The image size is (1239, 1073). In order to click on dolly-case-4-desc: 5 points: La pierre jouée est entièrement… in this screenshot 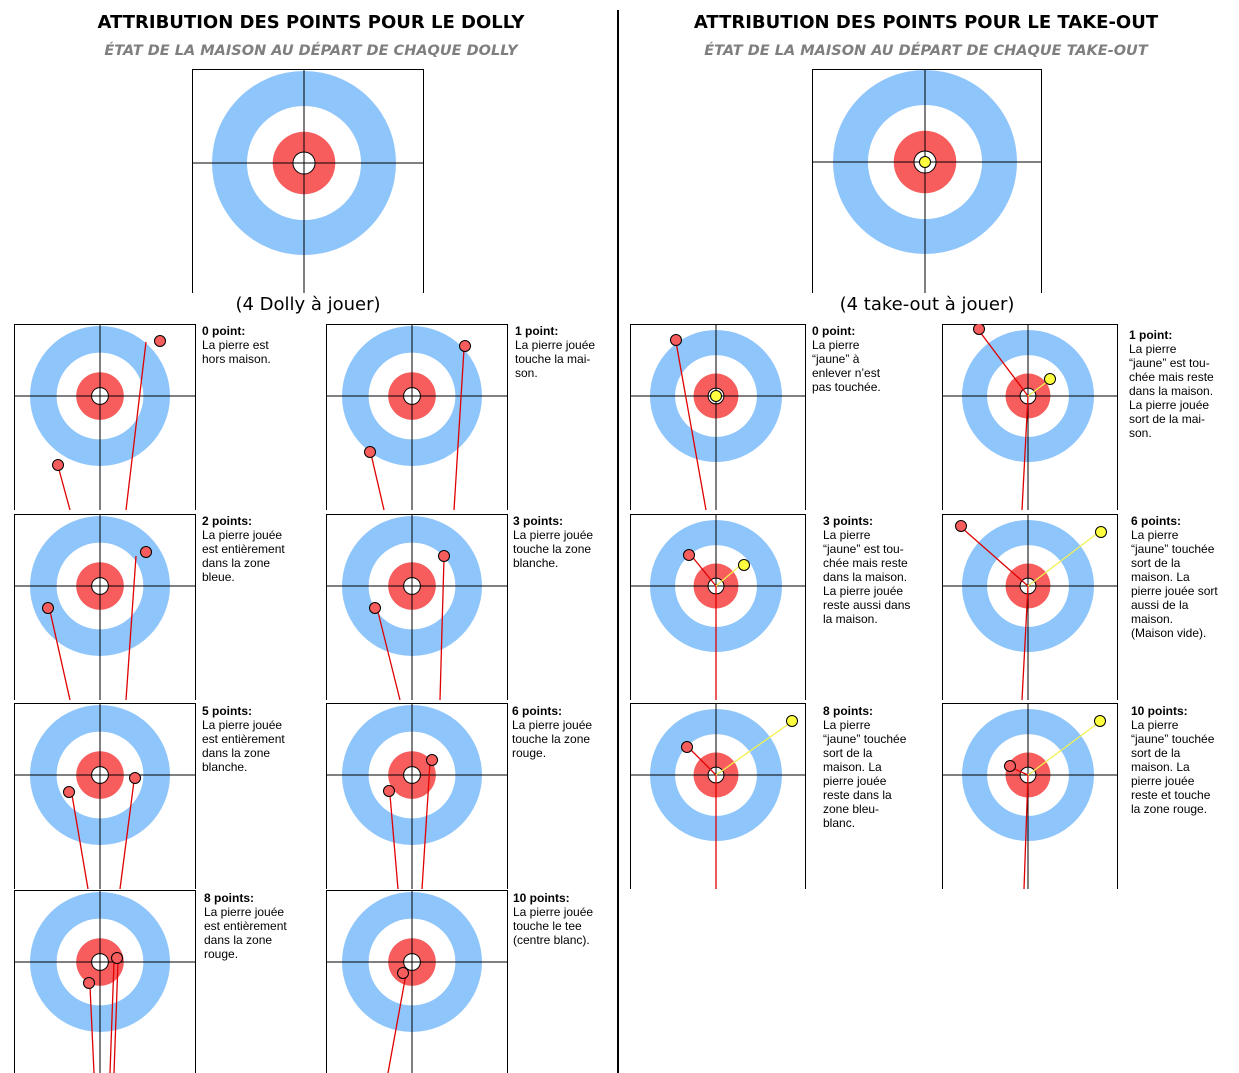, I will do `click(258, 739)`.